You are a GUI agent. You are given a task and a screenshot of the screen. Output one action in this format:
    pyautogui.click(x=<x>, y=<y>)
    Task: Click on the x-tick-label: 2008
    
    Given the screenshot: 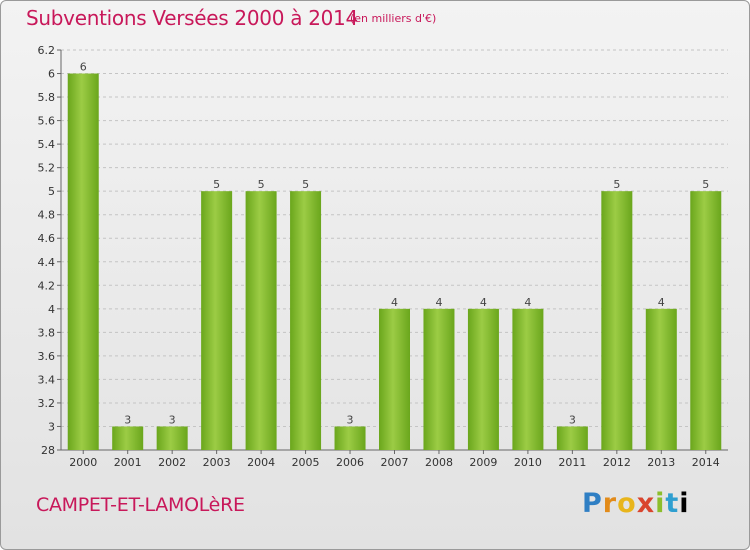 What is the action you would take?
    pyautogui.click(x=439, y=462)
    